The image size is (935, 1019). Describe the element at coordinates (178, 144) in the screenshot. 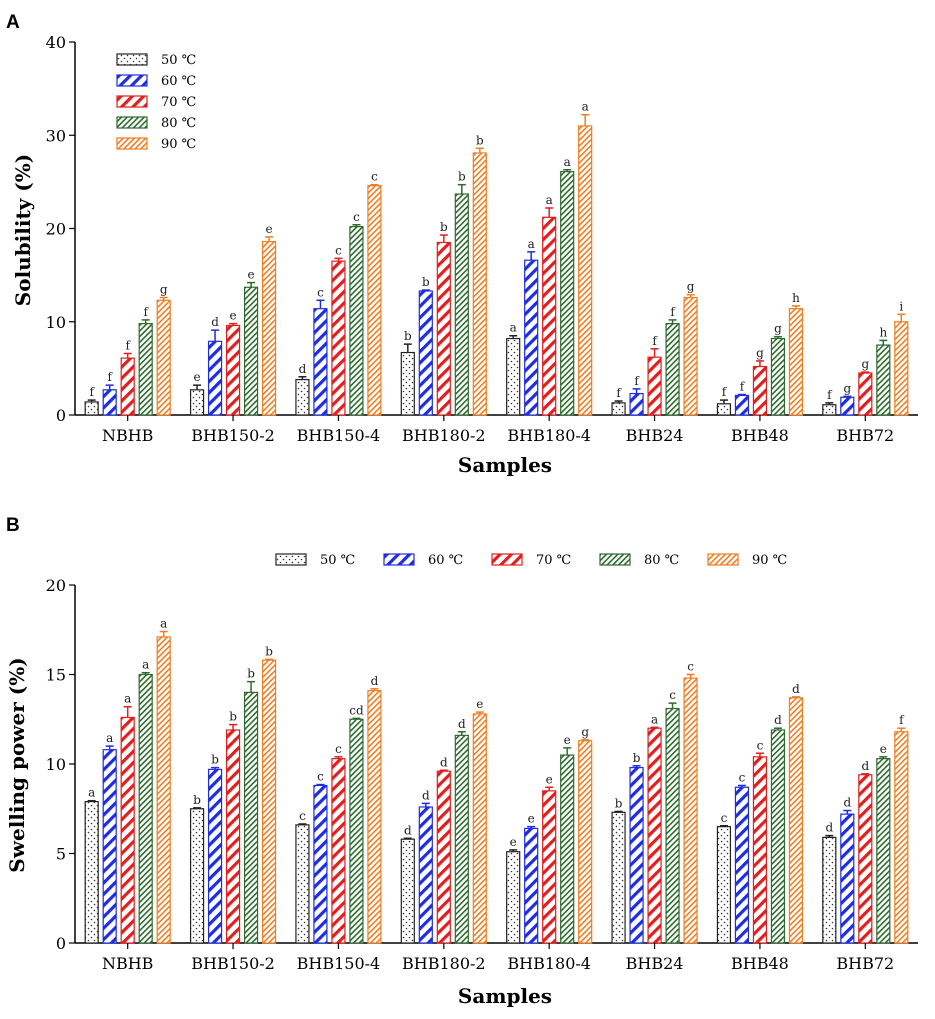

I see `legend-label: 90 ℃` at that location.